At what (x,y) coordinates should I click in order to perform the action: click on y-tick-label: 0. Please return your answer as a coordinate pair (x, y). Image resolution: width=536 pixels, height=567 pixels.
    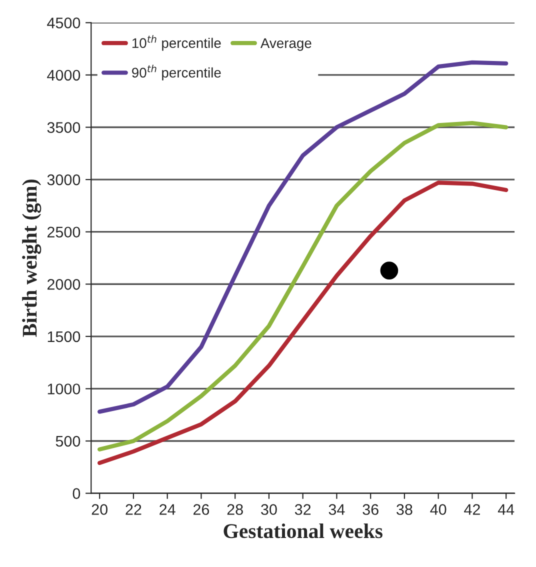
    Looking at the image, I should click on (76, 493).